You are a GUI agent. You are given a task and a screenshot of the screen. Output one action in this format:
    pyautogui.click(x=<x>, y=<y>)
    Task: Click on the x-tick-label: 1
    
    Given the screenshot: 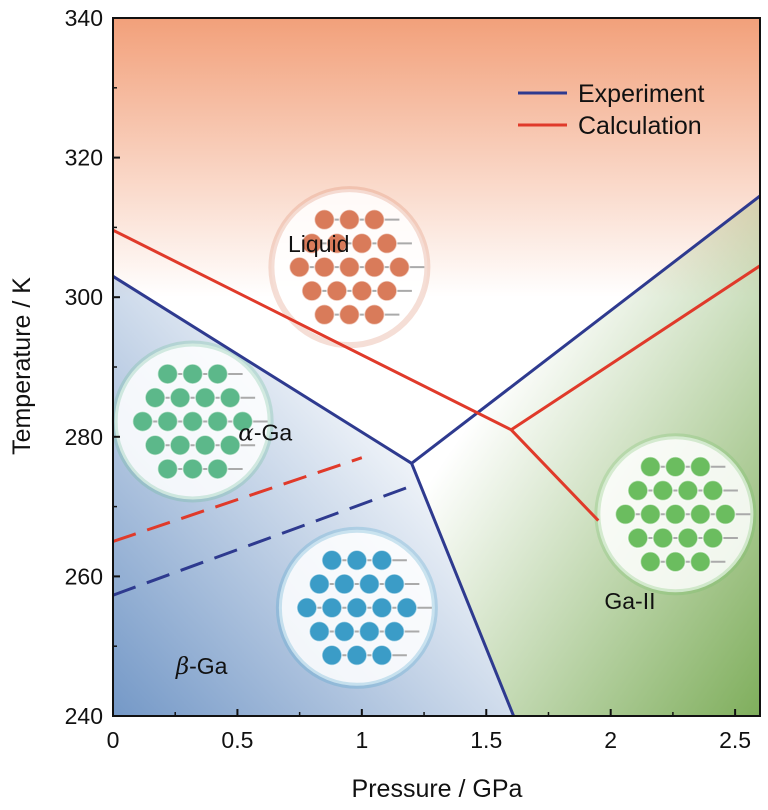 What is the action you would take?
    pyautogui.click(x=361, y=740)
    